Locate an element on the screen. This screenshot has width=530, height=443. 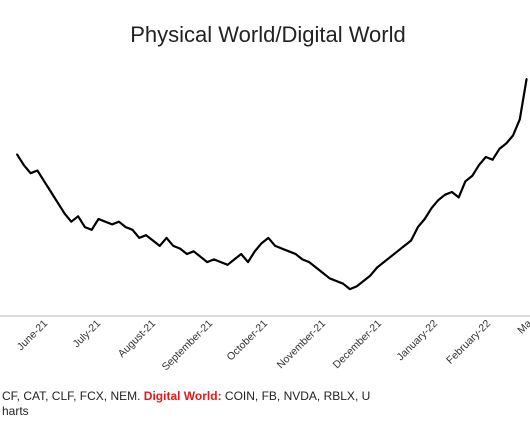
footnote-digital-label: Digital World: is located at coordinates (182, 396).